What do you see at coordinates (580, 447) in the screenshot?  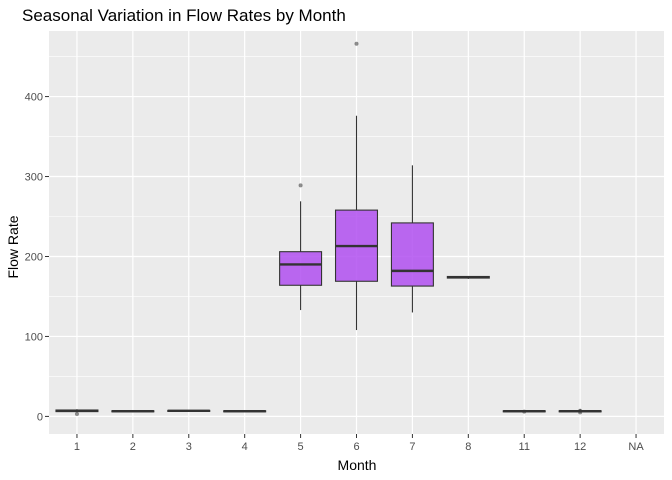 I see `x-tick-label: 12` at bounding box center [580, 447].